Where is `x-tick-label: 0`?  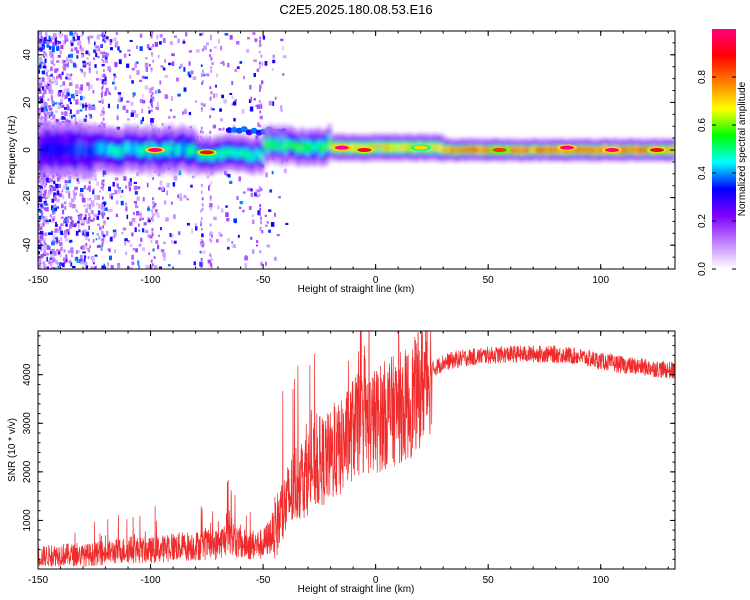 x-tick-label: 0 is located at coordinates (376, 280).